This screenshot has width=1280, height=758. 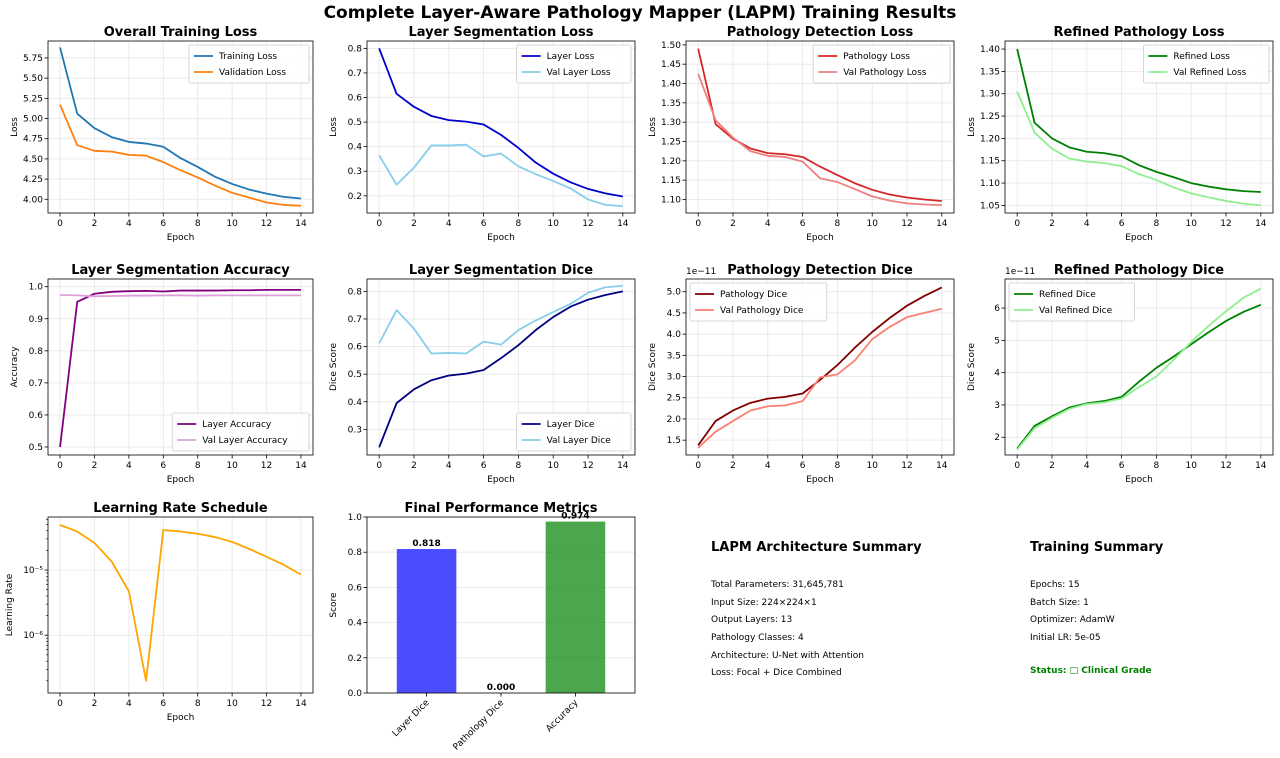 What do you see at coordinates (1206, 64) in the screenshot?
I see `legend: Refined LossVal Refined Loss` at bounding box center [1206, 64].